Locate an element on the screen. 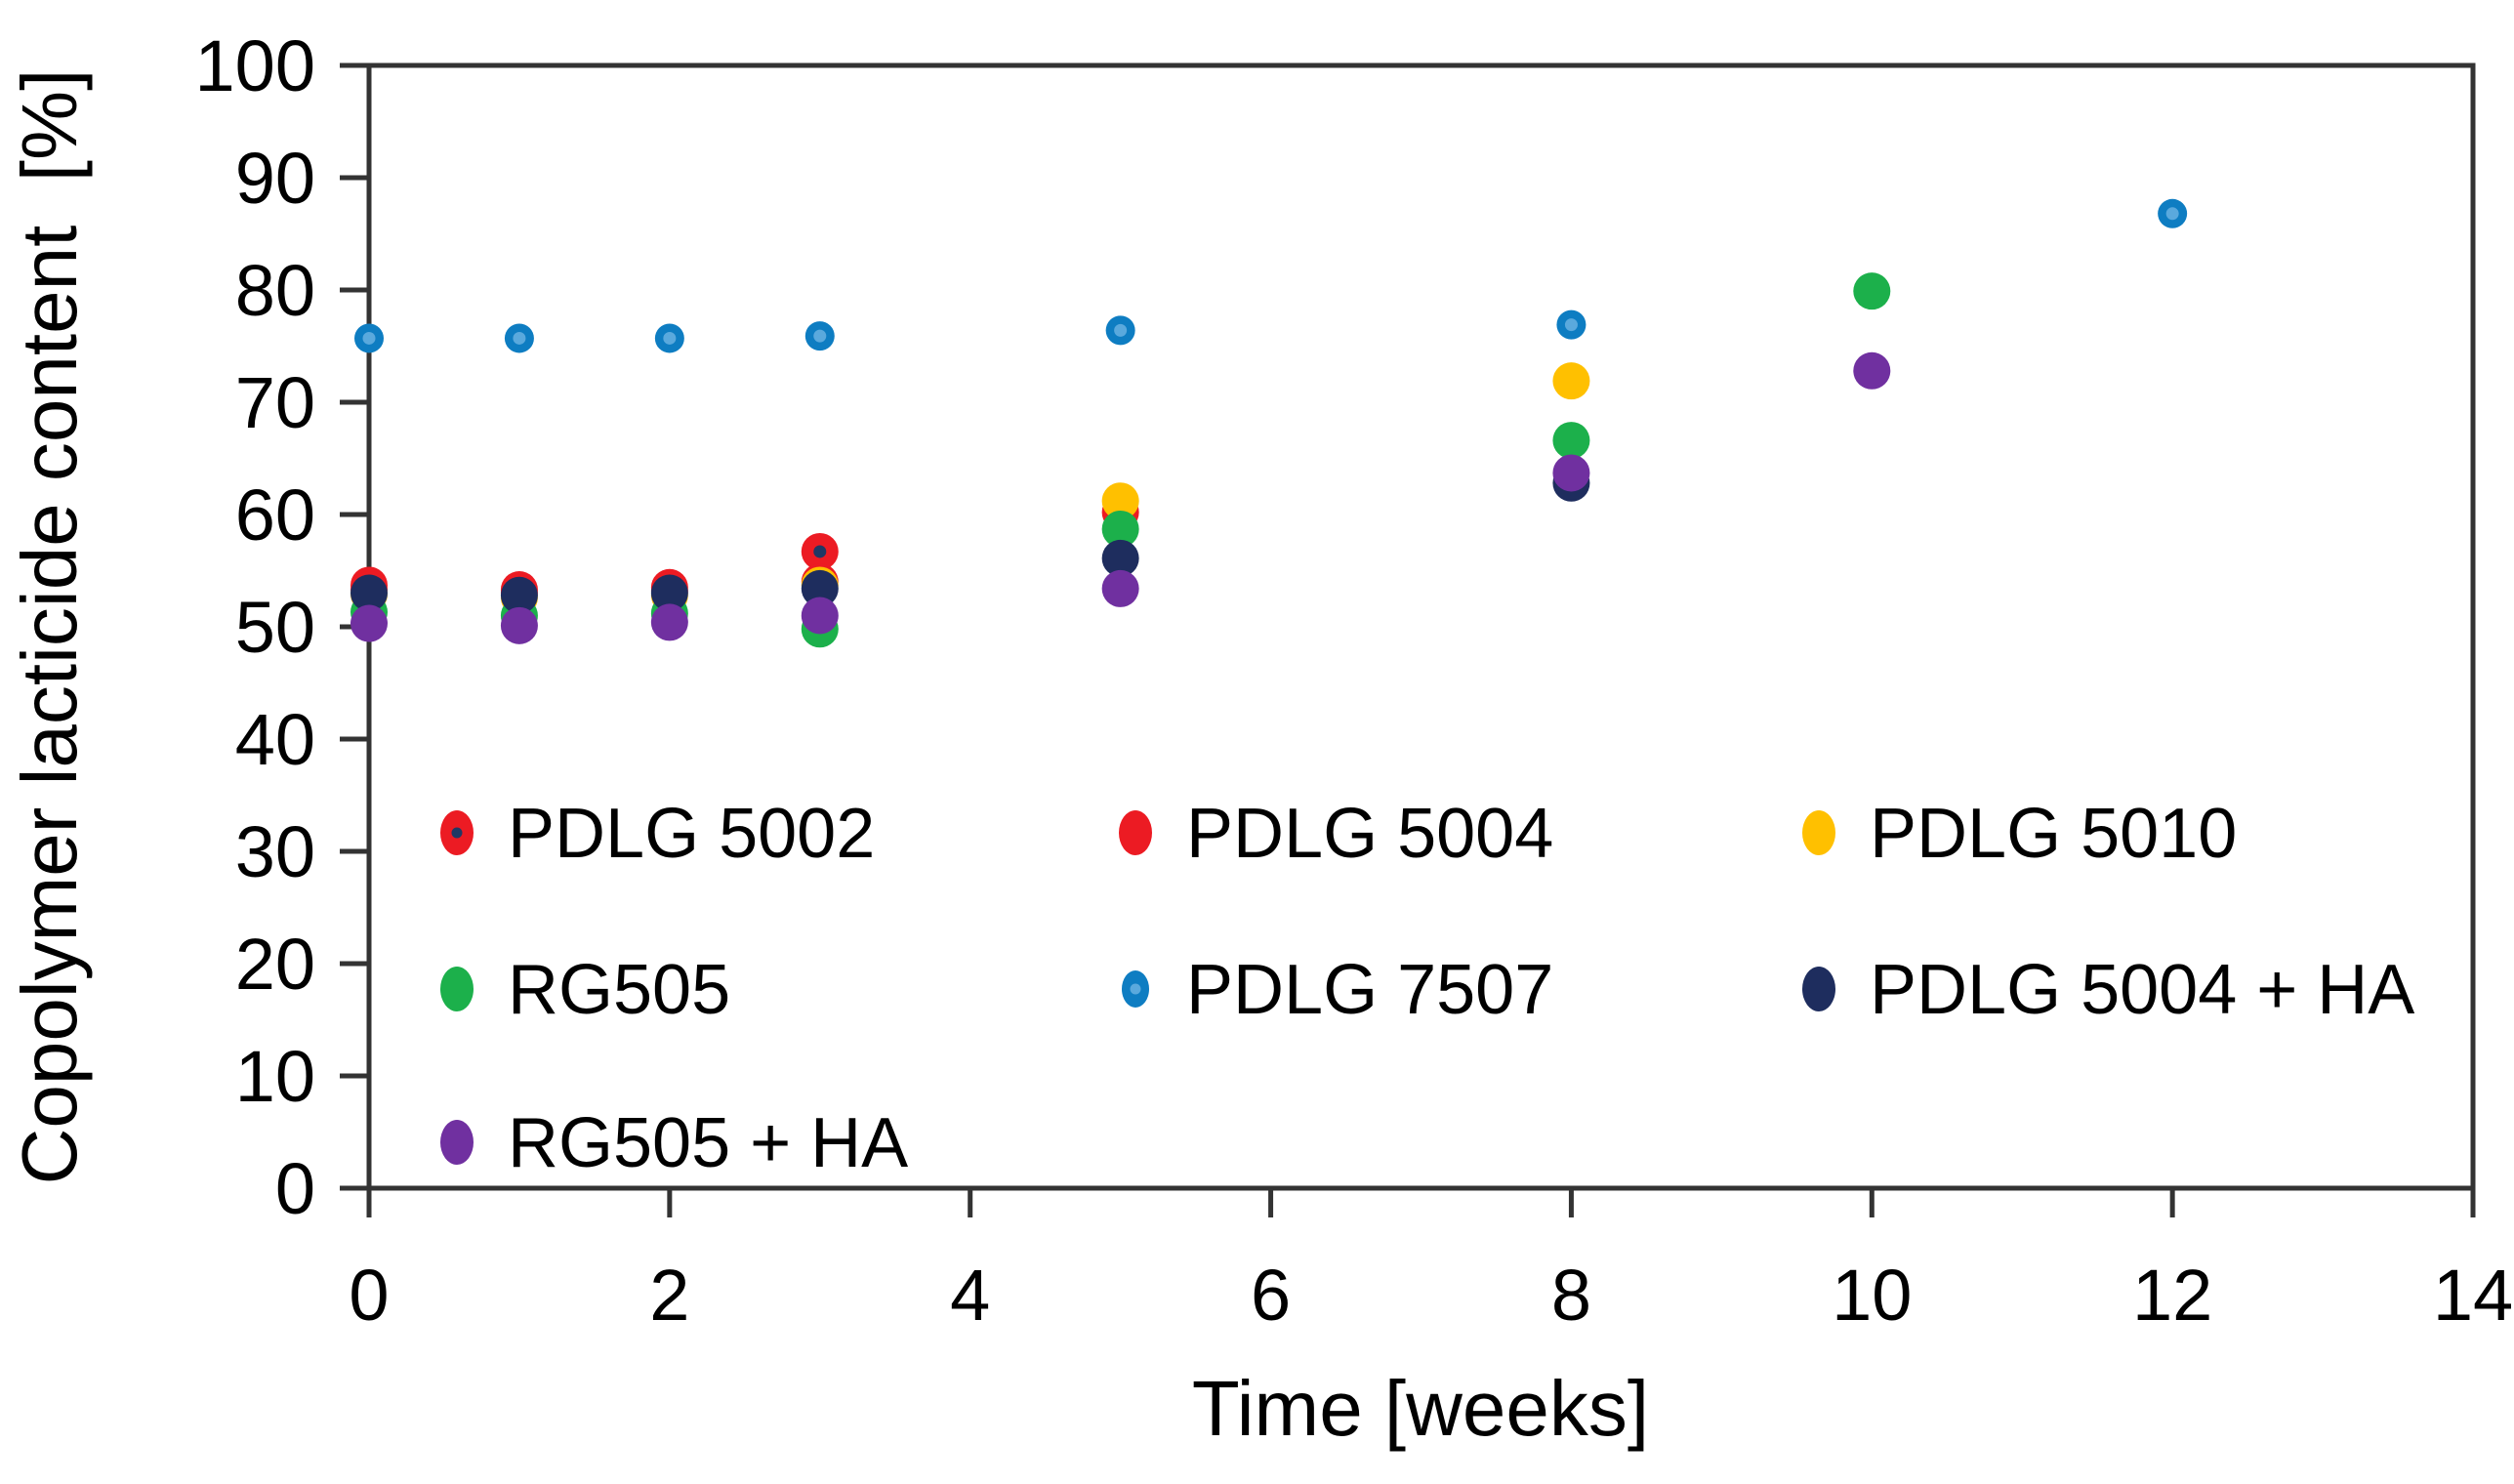 The image size is (2514, 1484). y-tick-label: 70 is located at coordinates (275, 403).